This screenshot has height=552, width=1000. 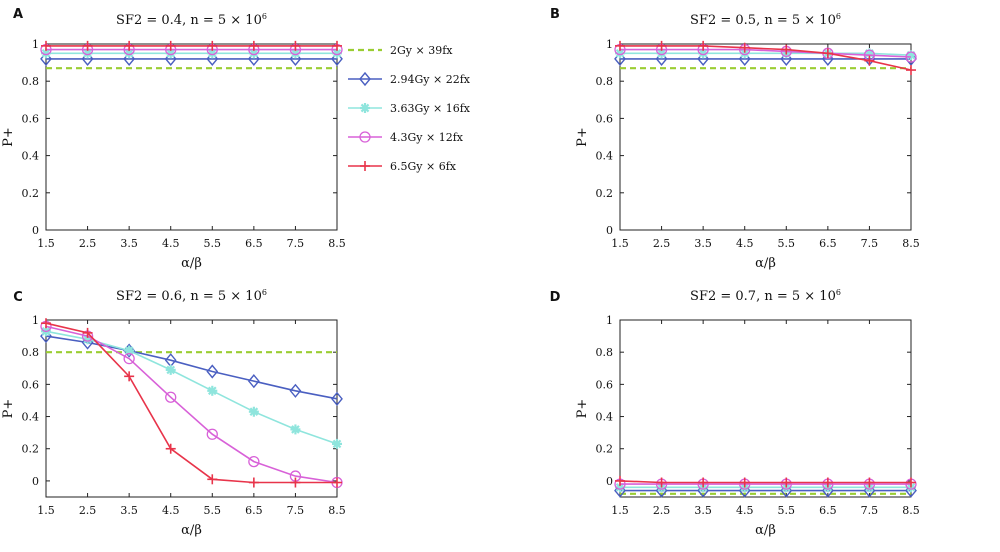 I want to click on chart-title-main: SF2 = 0.7, n = 5 × 10, so click(x=763, y=296).